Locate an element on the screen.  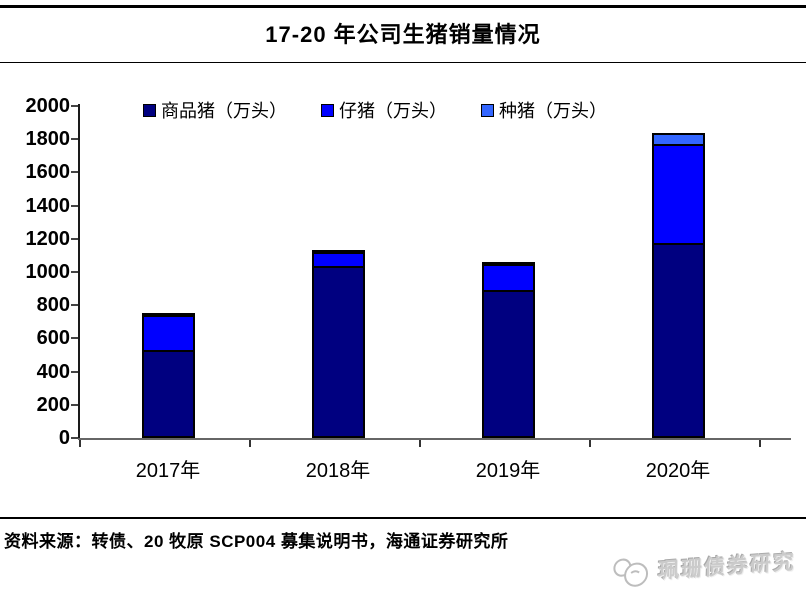
source-note: 资料来源：转债、20 牧原 SCP004 募集说明书，海通证券研究所 is located at coordinates (256, 541).